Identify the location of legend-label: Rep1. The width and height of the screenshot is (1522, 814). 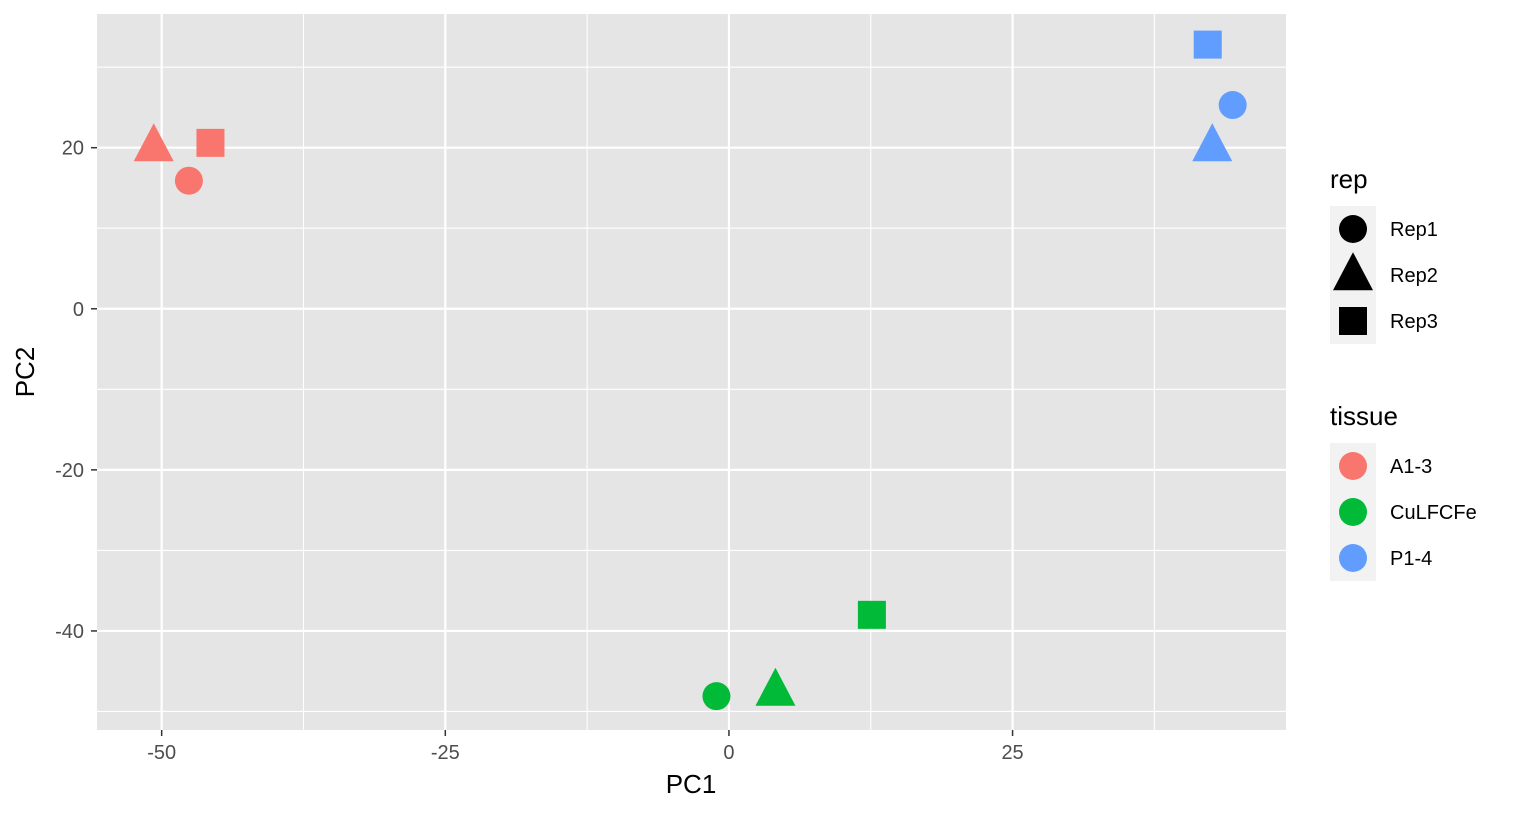
(1414, 230).